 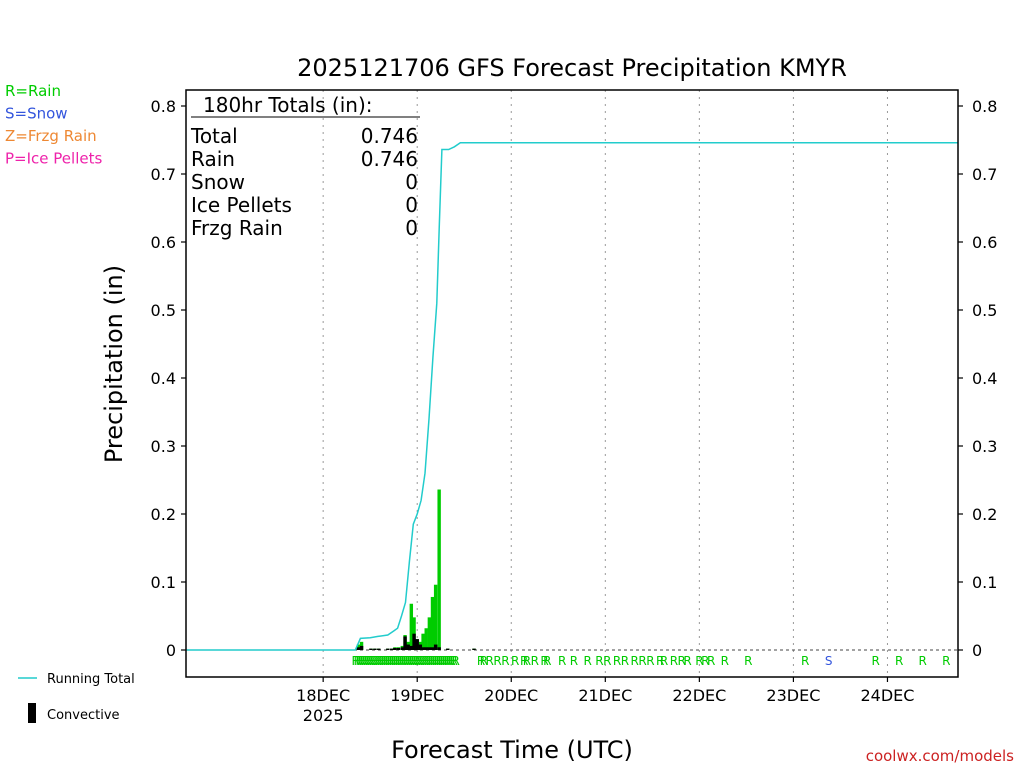 I want to click on x-tick-label: 19DEC, so click(x=417, y=695).